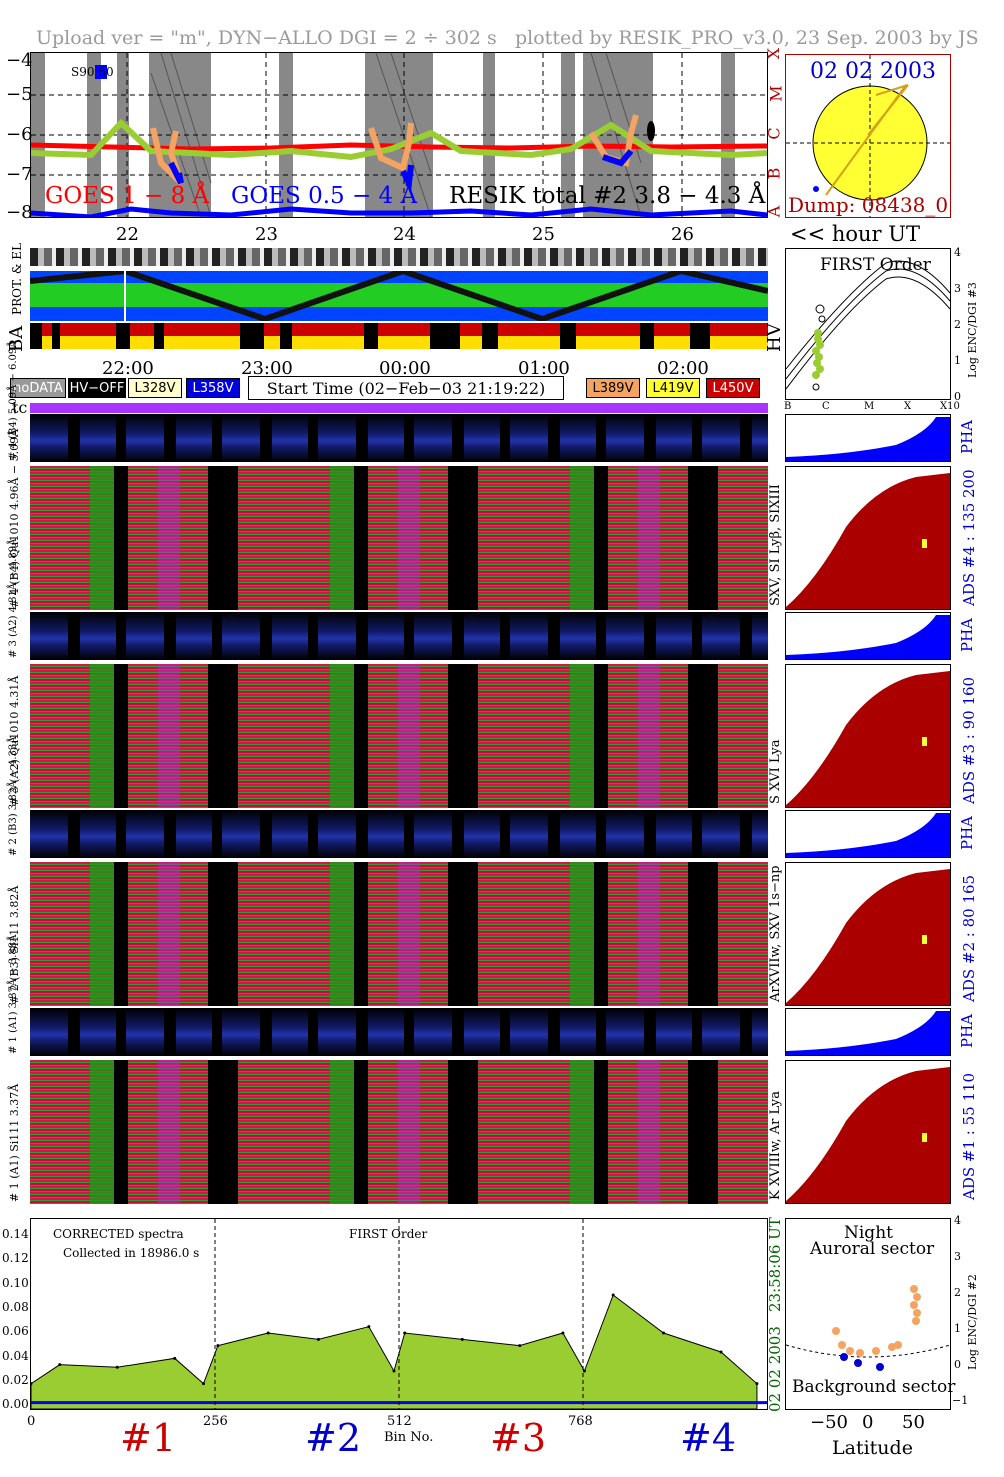  Describe the element at coordinates (155, 388) in the screenshot. I see `legend-l328: L328V` at that location.